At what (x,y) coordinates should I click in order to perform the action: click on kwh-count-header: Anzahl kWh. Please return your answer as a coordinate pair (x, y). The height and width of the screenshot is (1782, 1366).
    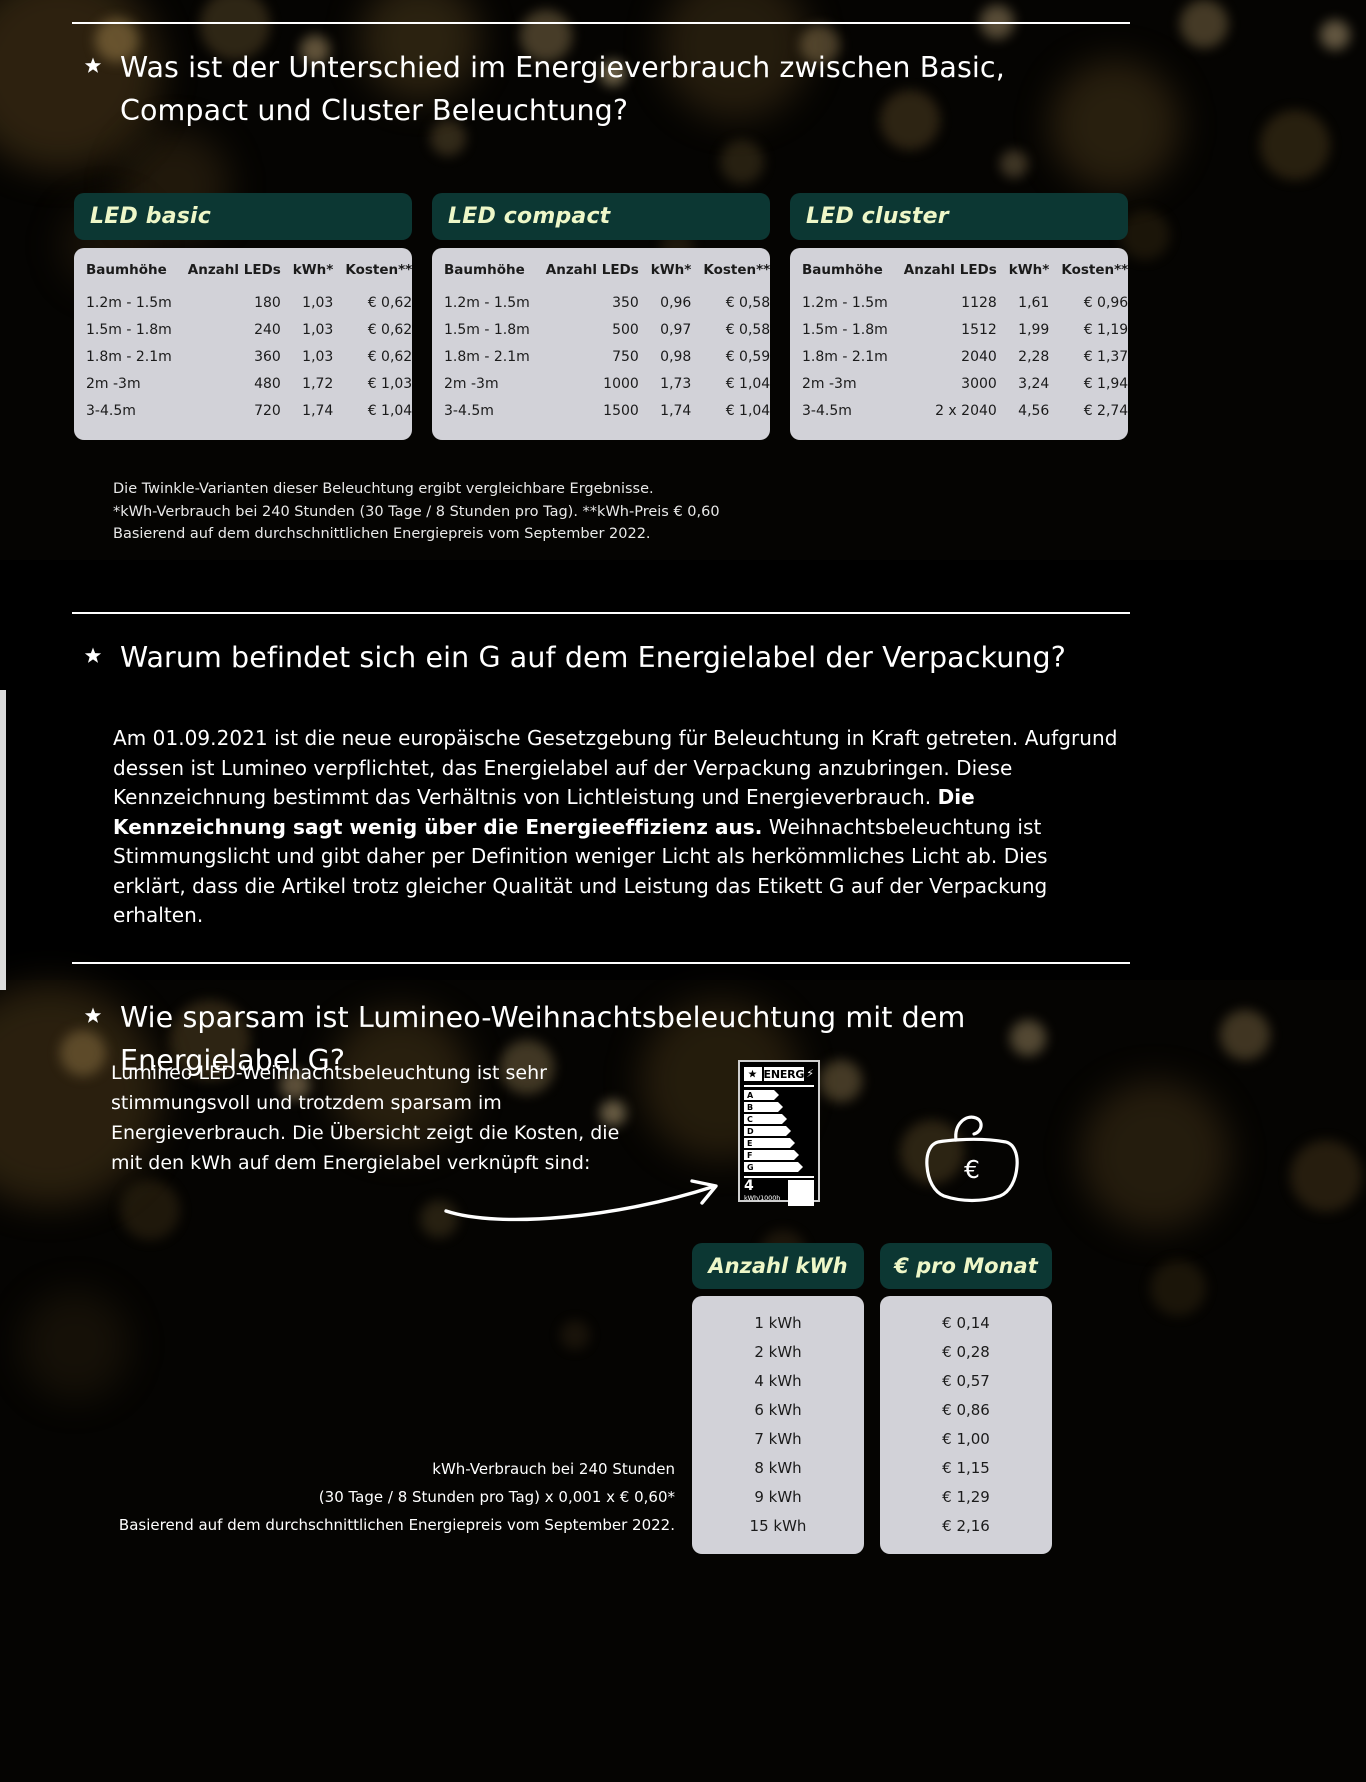
    Looking at the image, I should click on (778, 1266).